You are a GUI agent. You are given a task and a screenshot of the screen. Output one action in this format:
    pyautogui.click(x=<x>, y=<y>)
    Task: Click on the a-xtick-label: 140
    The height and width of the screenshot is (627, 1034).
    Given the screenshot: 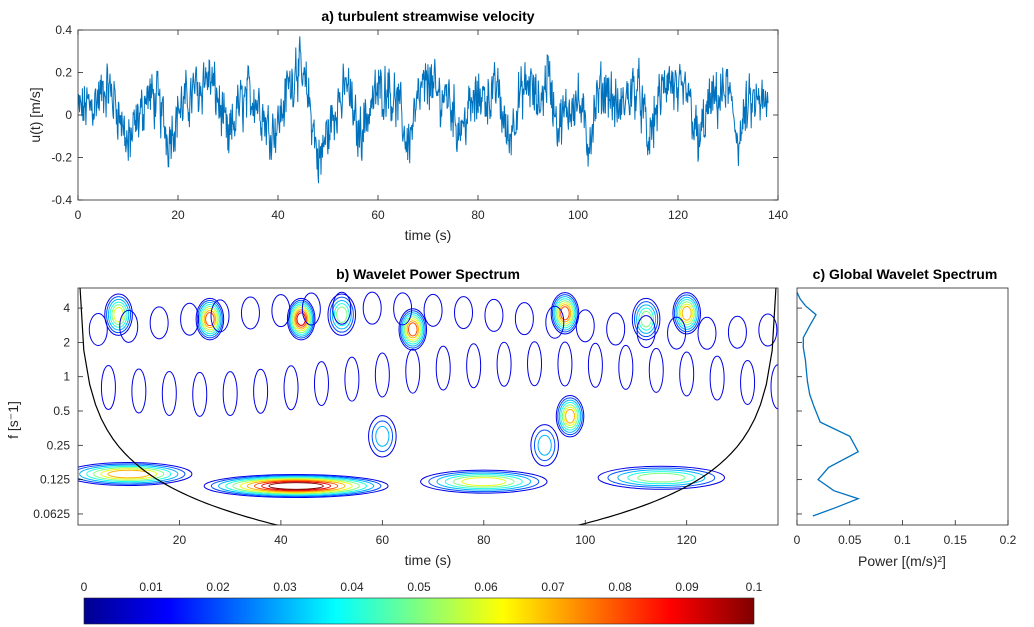 What is the action you would take?
    pyautogui.click(x=778, y=215)
    